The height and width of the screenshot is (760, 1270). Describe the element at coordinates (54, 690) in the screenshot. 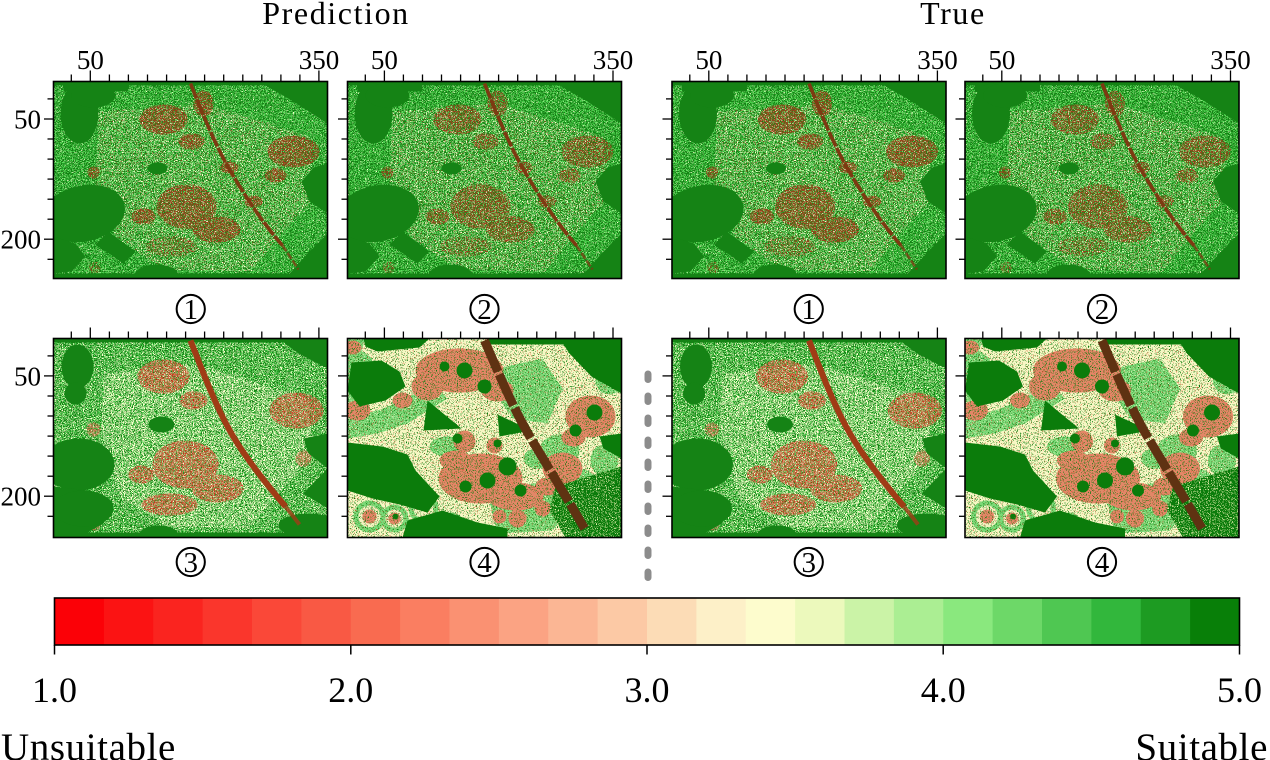

I see `svg-text: 1.0` at that location.